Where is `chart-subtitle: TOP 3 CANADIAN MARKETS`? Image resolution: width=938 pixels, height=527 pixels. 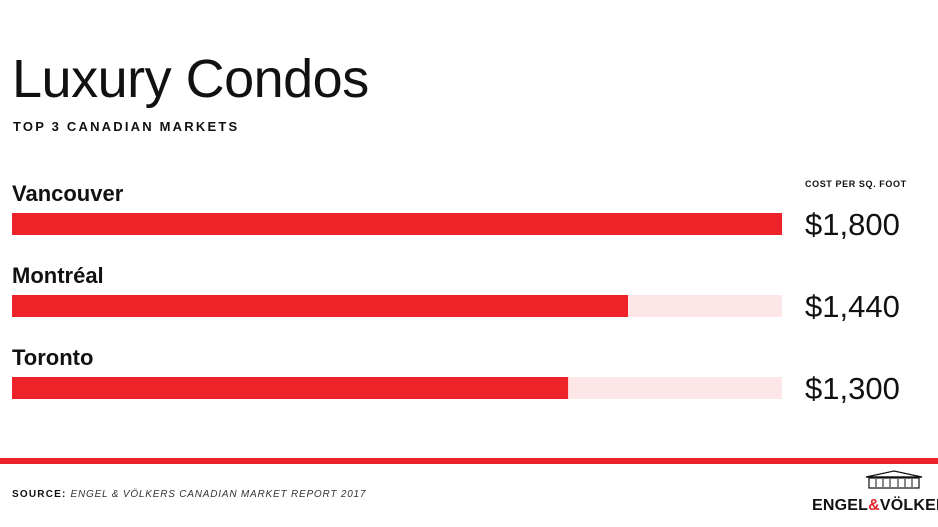 chart-subtitle: TOP 3 CANADIAN MARKETS is located at coordinates (126, 126).